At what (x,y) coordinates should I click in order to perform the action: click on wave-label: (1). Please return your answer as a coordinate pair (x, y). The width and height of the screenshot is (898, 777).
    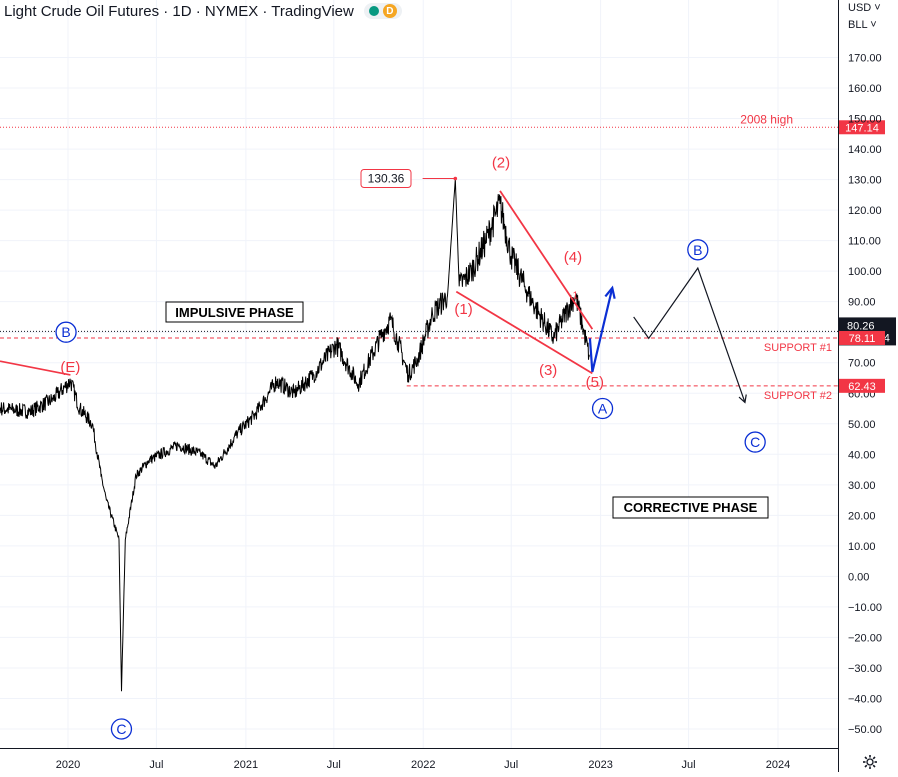
    Looking at the image, I should click on (463, 309).